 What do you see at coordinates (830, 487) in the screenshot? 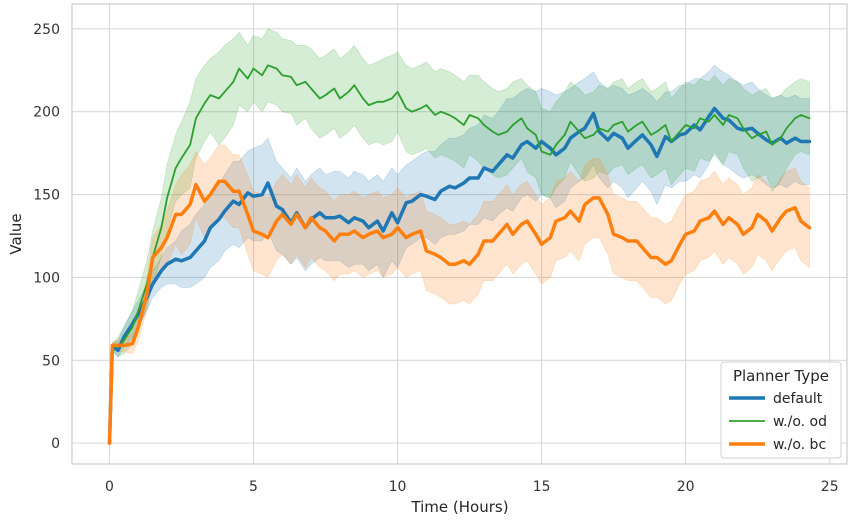
I see `x-tick-label: 25` at bounding box center [830, 487].